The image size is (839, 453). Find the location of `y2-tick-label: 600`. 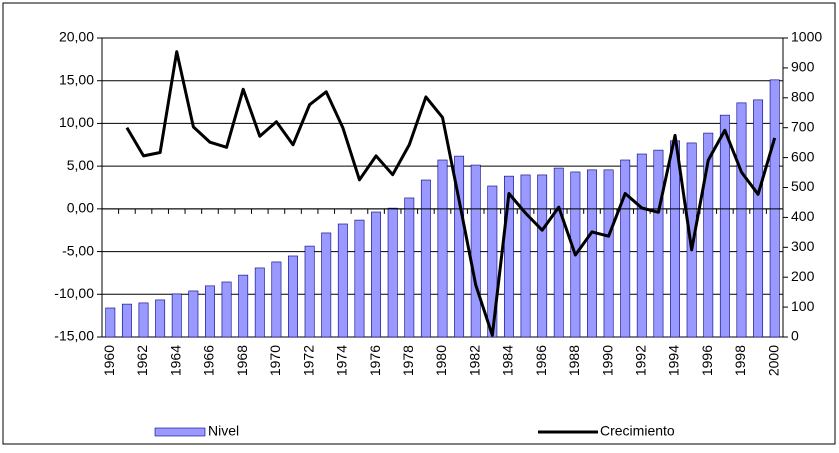

y2-tick-label: 600 is located at coordinates (803, 156).